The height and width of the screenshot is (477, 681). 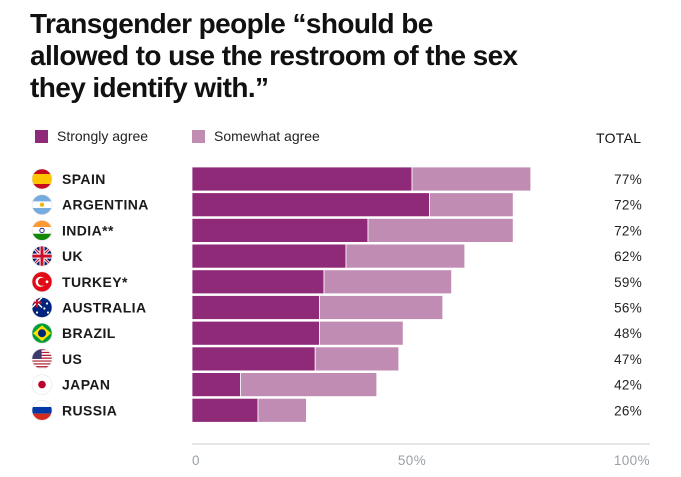 What do you see at coordinates (267, 136) in the screenshot?
I see `legend-label-somewhat-agree: Somewhat agree` at bounding box center [267, 136].